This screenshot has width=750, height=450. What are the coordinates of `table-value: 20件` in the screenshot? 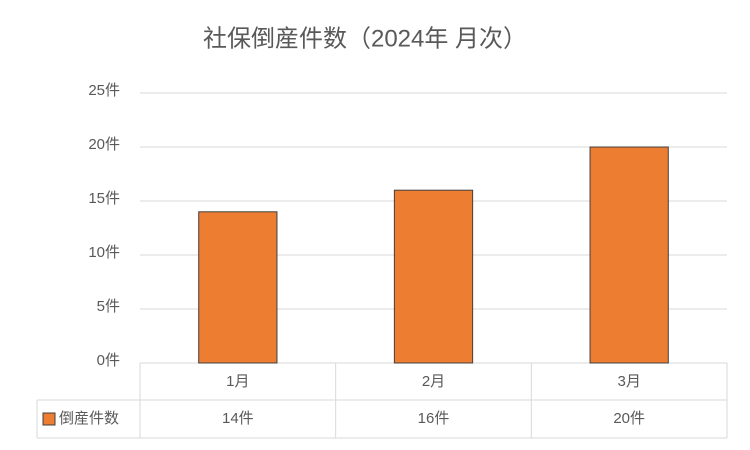 It's located at (629, 418).